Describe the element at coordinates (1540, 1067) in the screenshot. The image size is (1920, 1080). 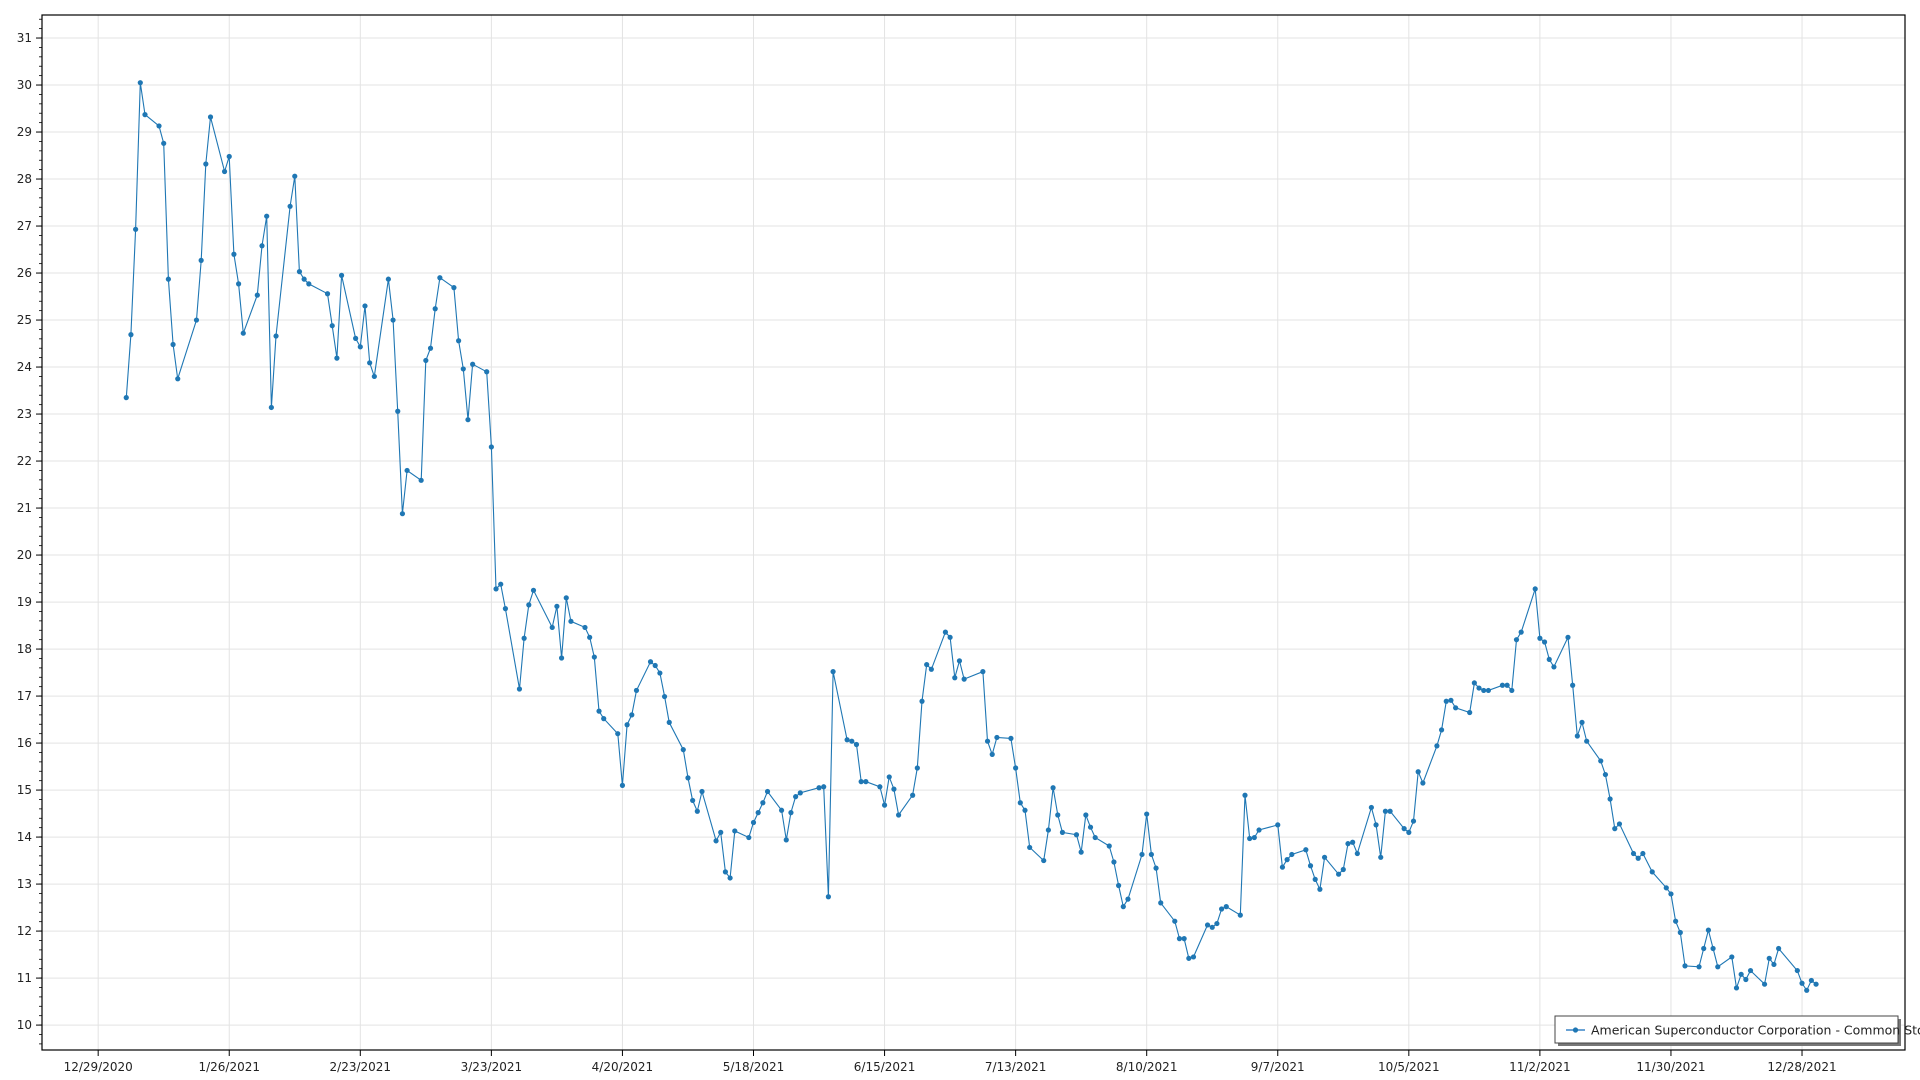
I see `x-tick-label: 11/2/2021` at that location.